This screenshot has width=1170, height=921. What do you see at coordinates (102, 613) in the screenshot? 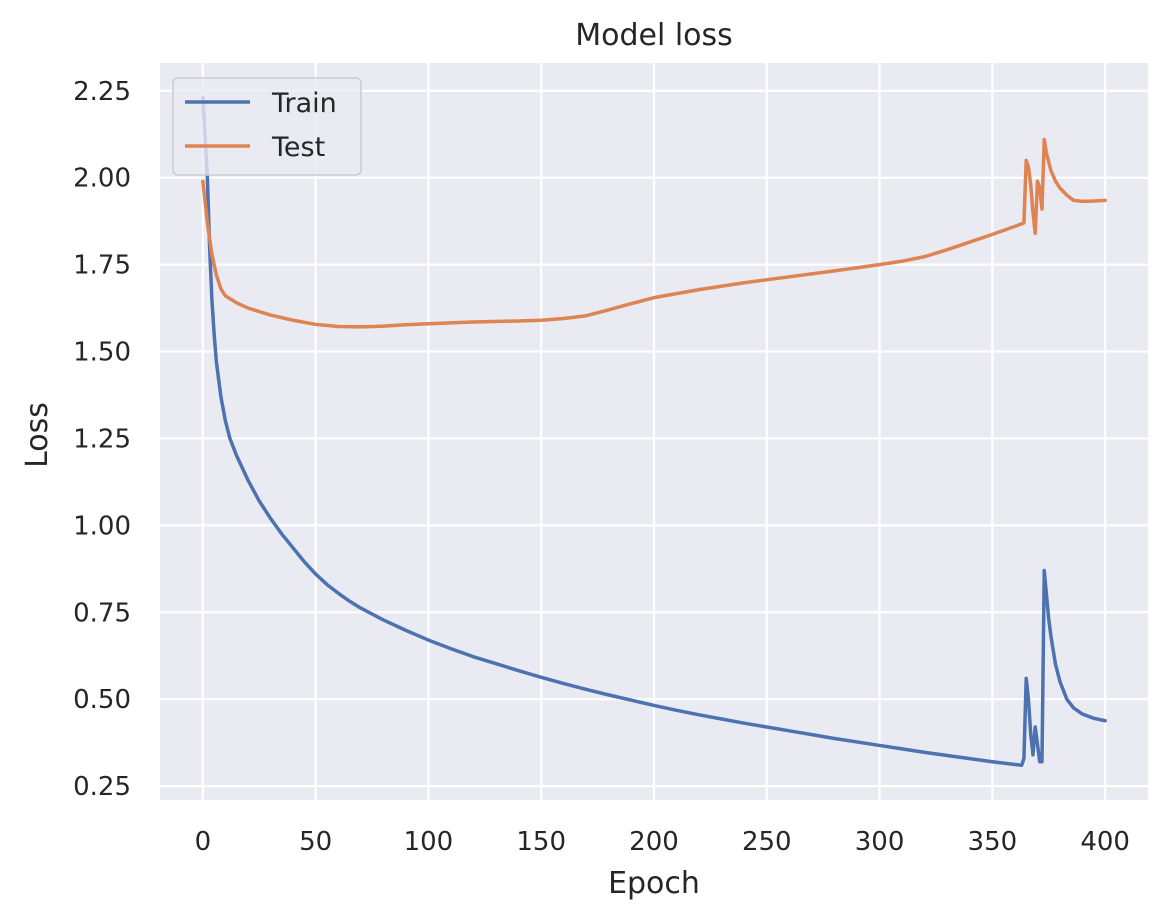
I see `y-tick-label: 0.75` at bounding box center [102, 613].